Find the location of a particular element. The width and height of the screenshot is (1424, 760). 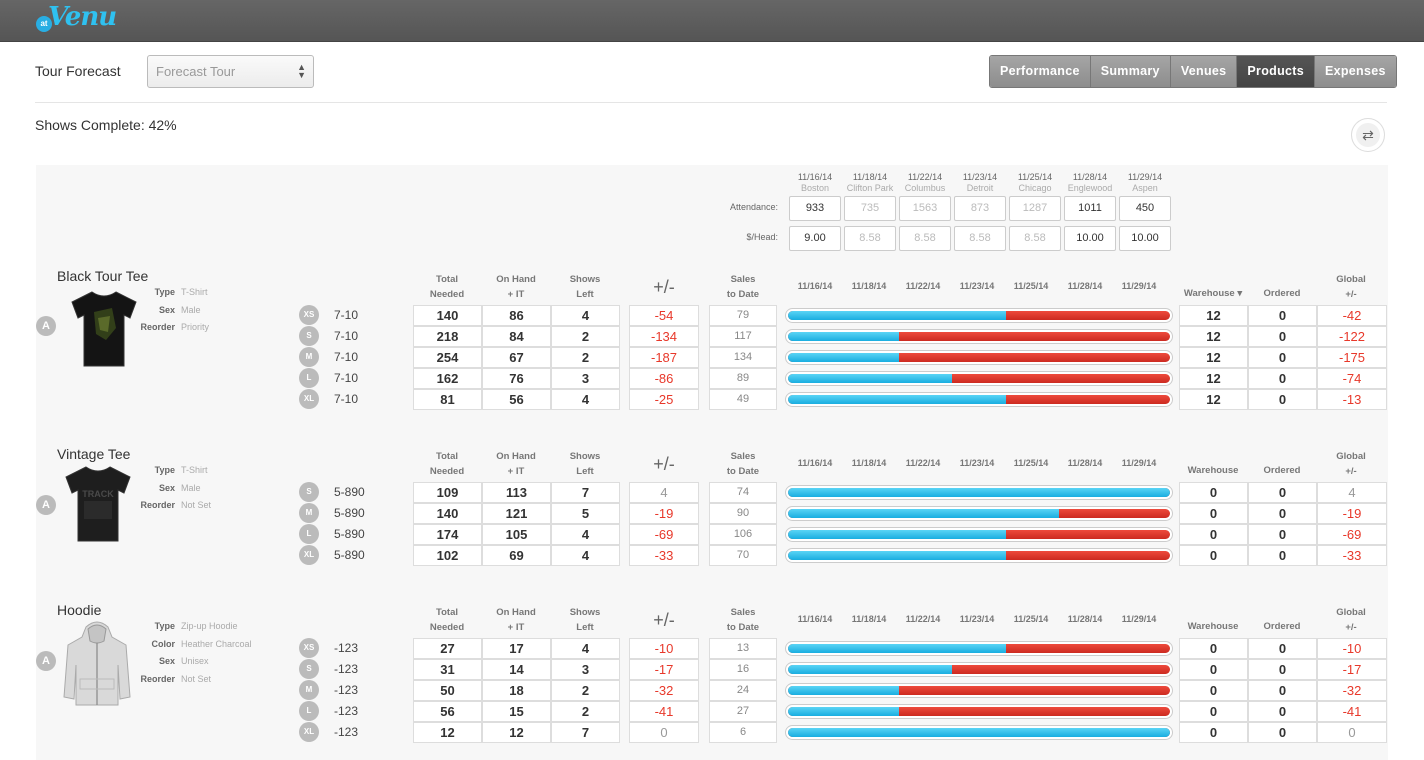

col-date: 11/22/14 is located at coordinates (923, 619).